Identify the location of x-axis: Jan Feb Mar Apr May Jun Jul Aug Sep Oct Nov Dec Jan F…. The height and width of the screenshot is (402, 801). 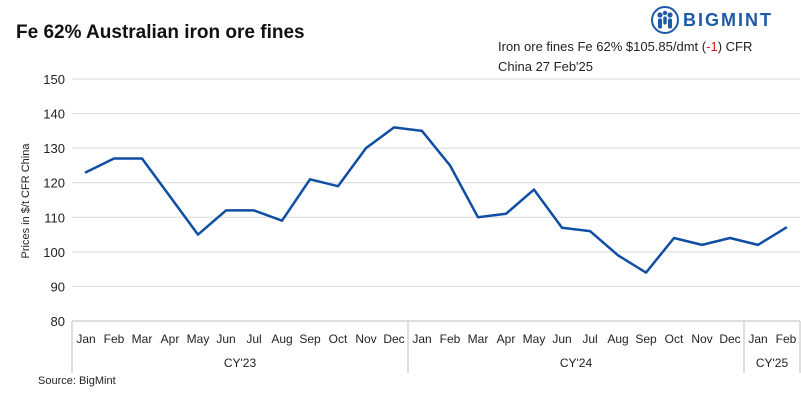
(436, 346).